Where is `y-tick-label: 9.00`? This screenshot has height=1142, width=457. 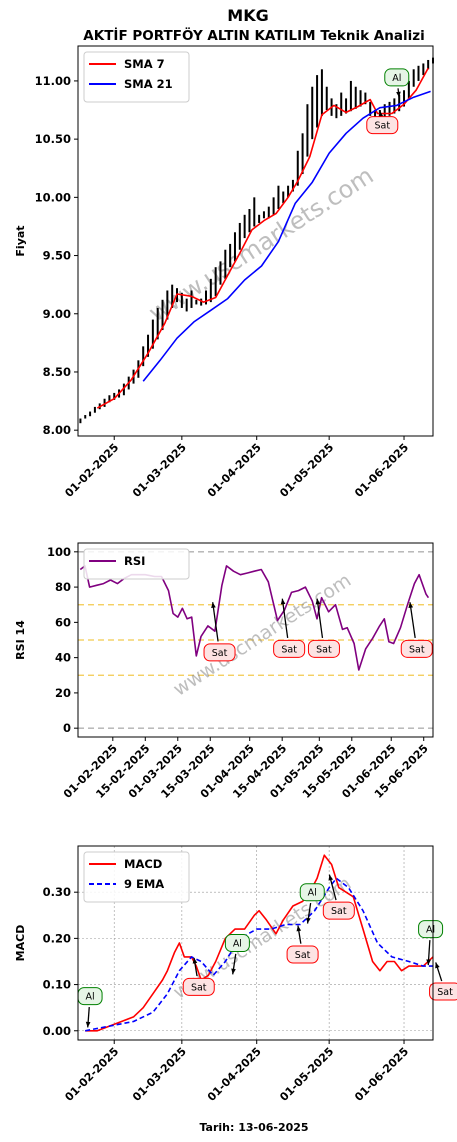 y-tick-label: 9.00 is located at coordinates (57, 314).